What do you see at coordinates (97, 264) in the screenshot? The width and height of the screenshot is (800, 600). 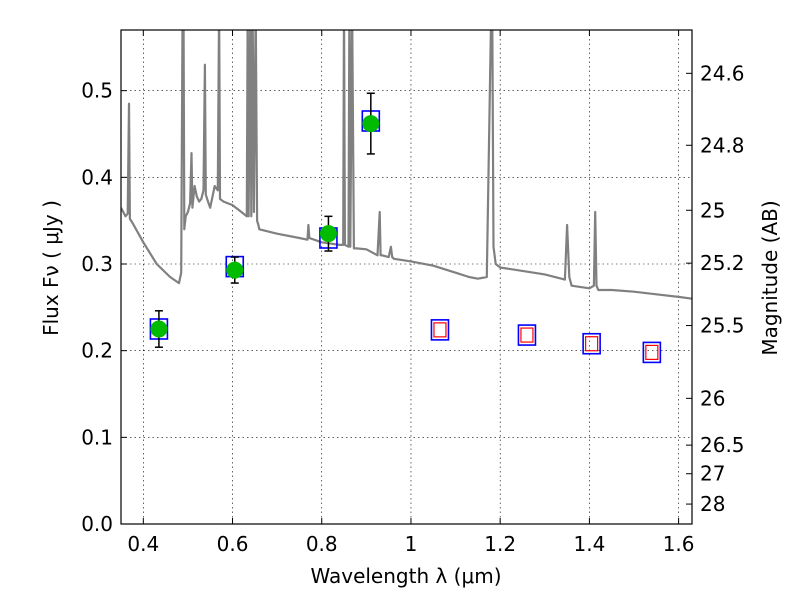 I see `y-tick-label: 0.3` at bounding box center [97, 264].